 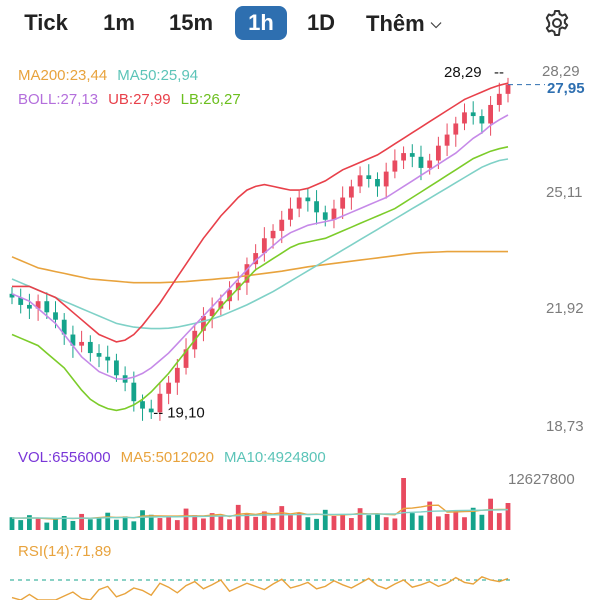 I want to click on more-intervals-button: Thêm ⌵, so click(x=403, y=23).